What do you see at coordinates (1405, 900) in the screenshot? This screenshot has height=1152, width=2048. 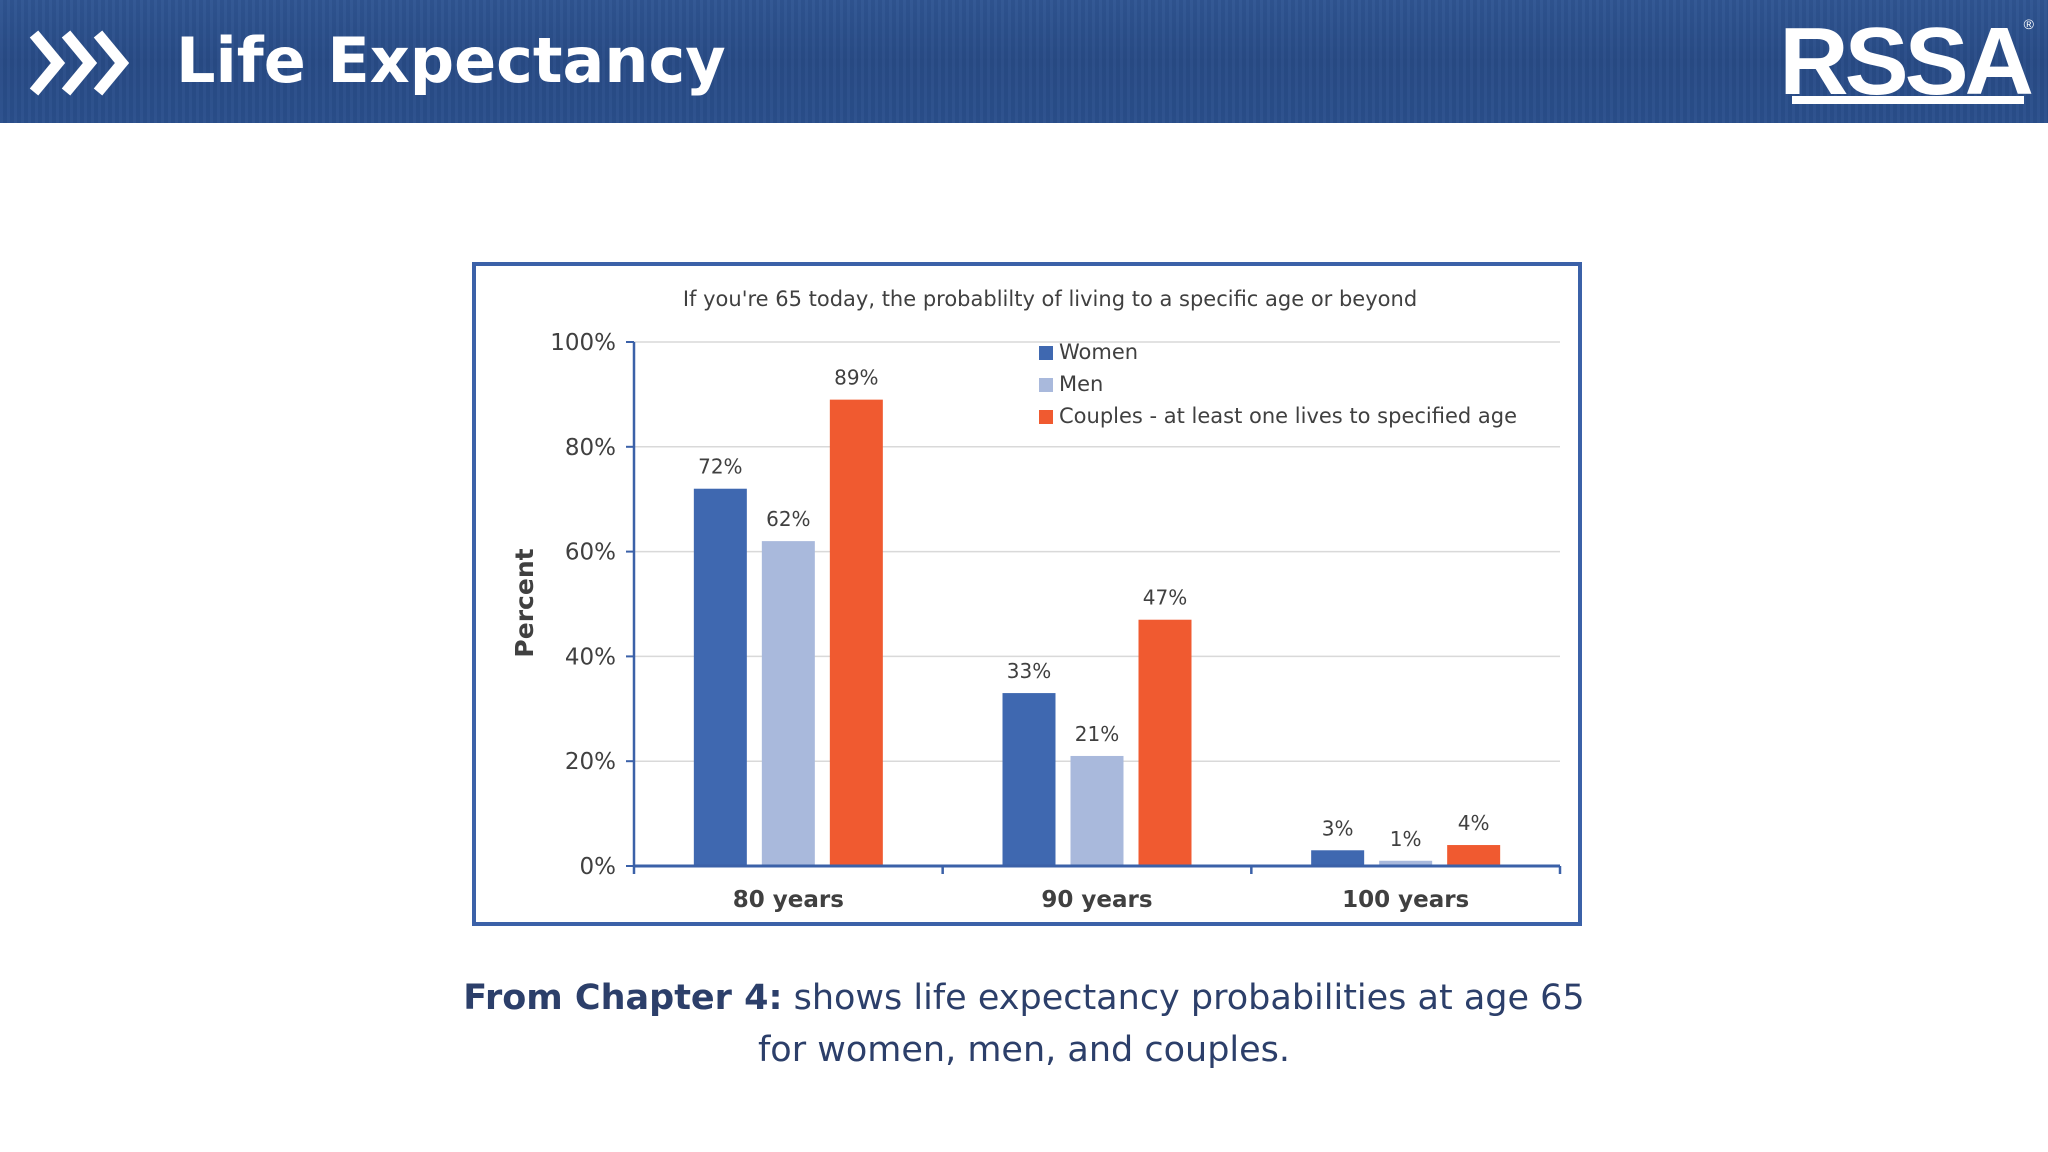 I see `x-tick-label: 100 years` at bounding box center [1405, 900].